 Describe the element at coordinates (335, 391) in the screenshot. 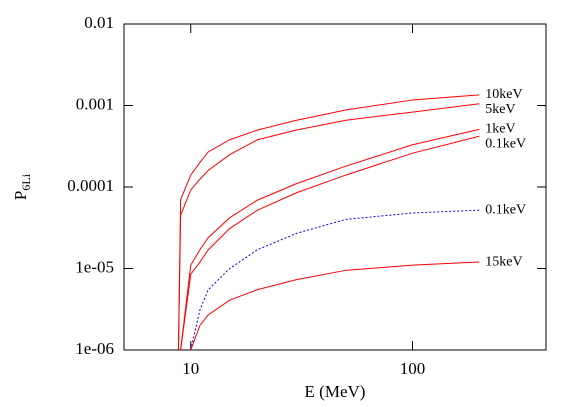

I see `x-axis-label: E (MeV)` at that location.